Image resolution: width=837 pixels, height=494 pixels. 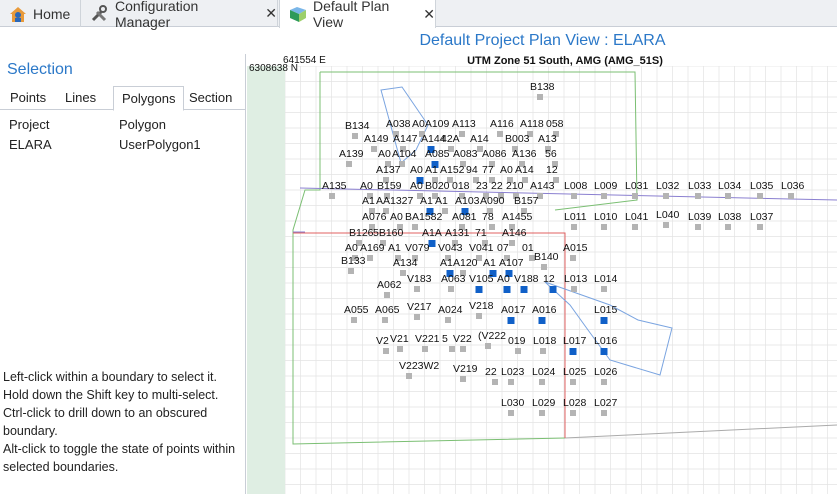 What do you see at coordinates (429, 13) in the screenshot?
I see `close-icon: ✕` at bounding box center [429, 13].